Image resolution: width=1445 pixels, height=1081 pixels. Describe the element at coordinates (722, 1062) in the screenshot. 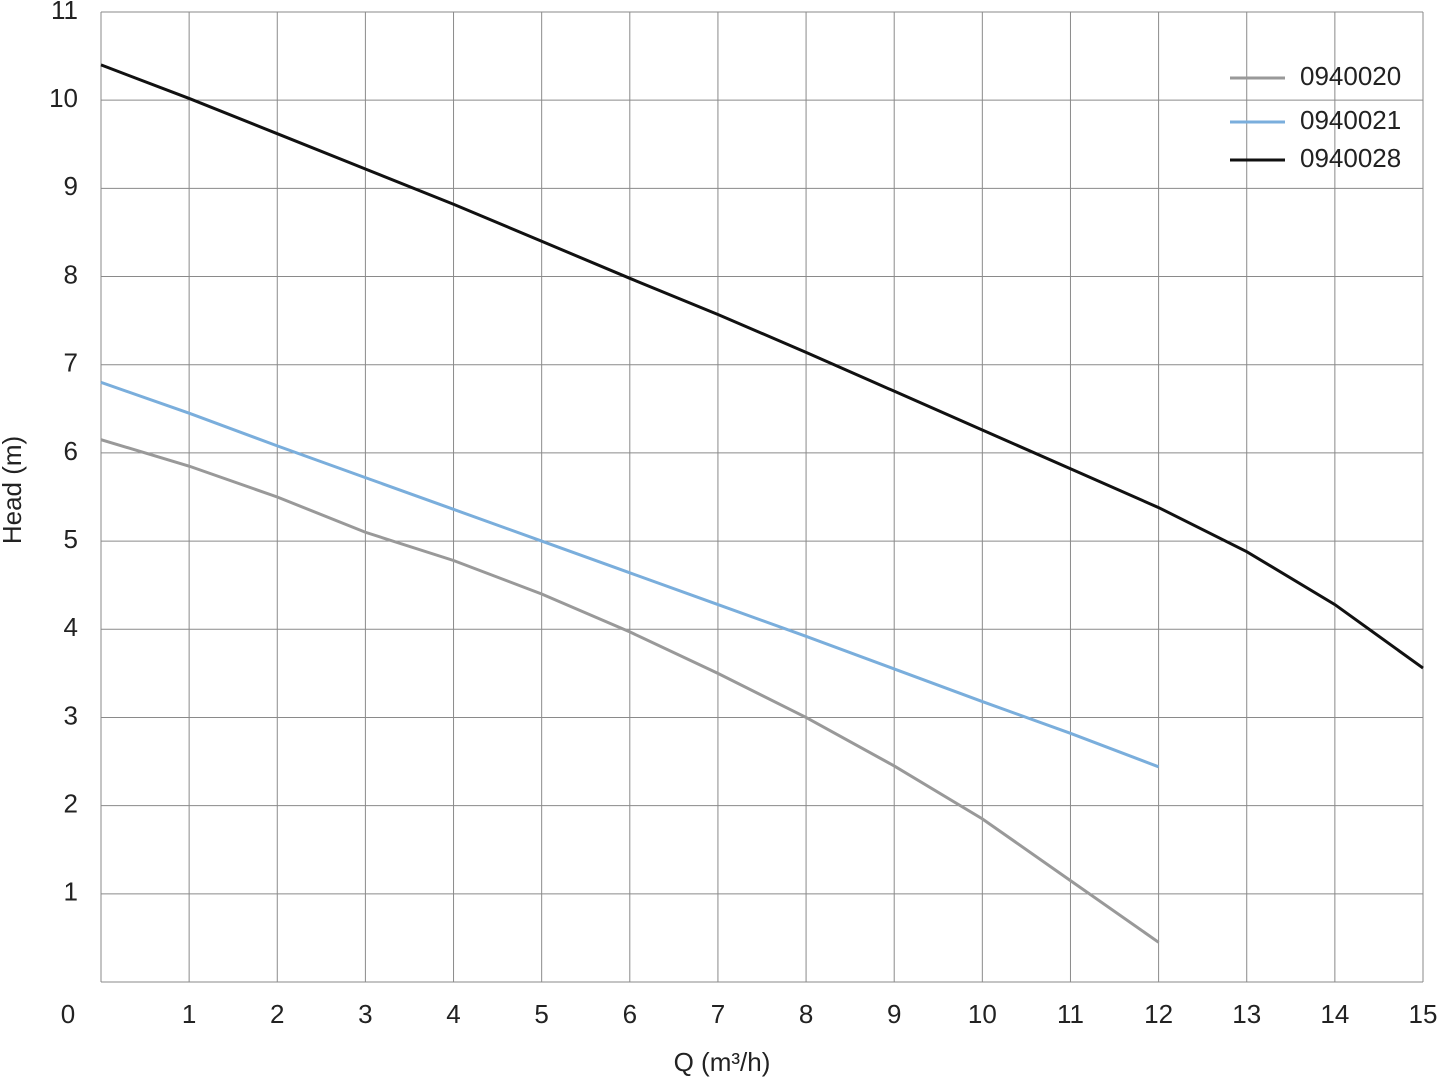

I see `x-axis-label: Q (m³/h)` at that location.